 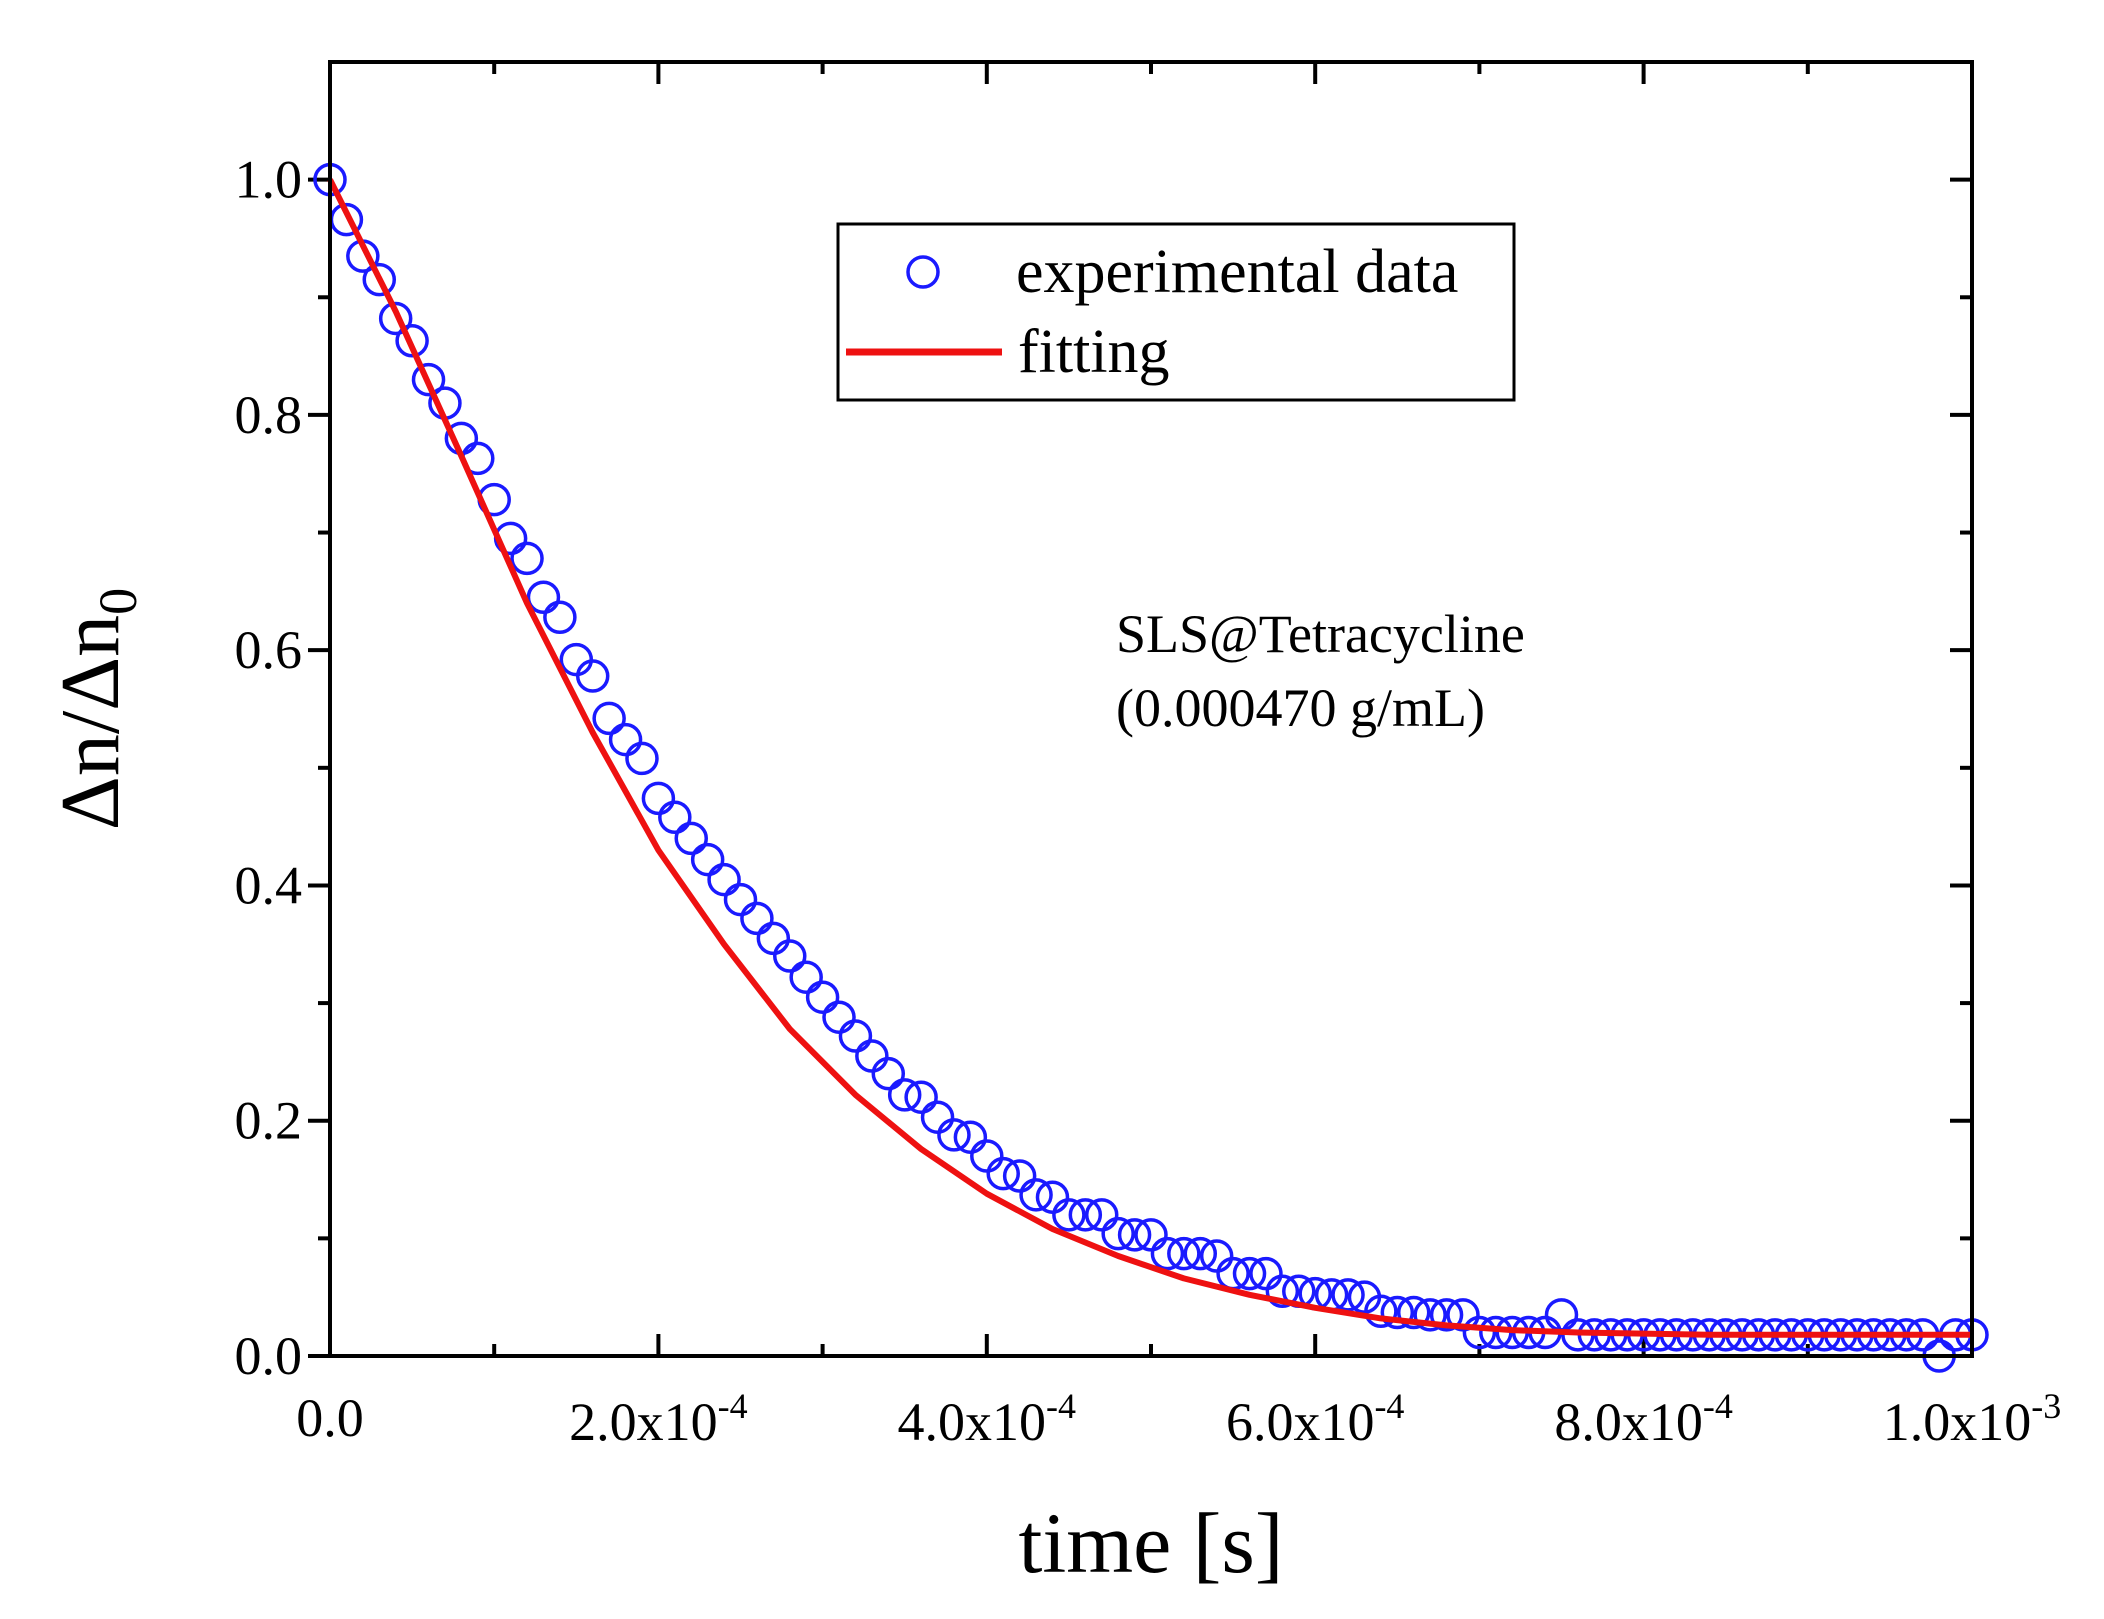 I want to click on annotation: SLS@Tetracycline (0.000470 g/mL), so click(x=1320, y=671).